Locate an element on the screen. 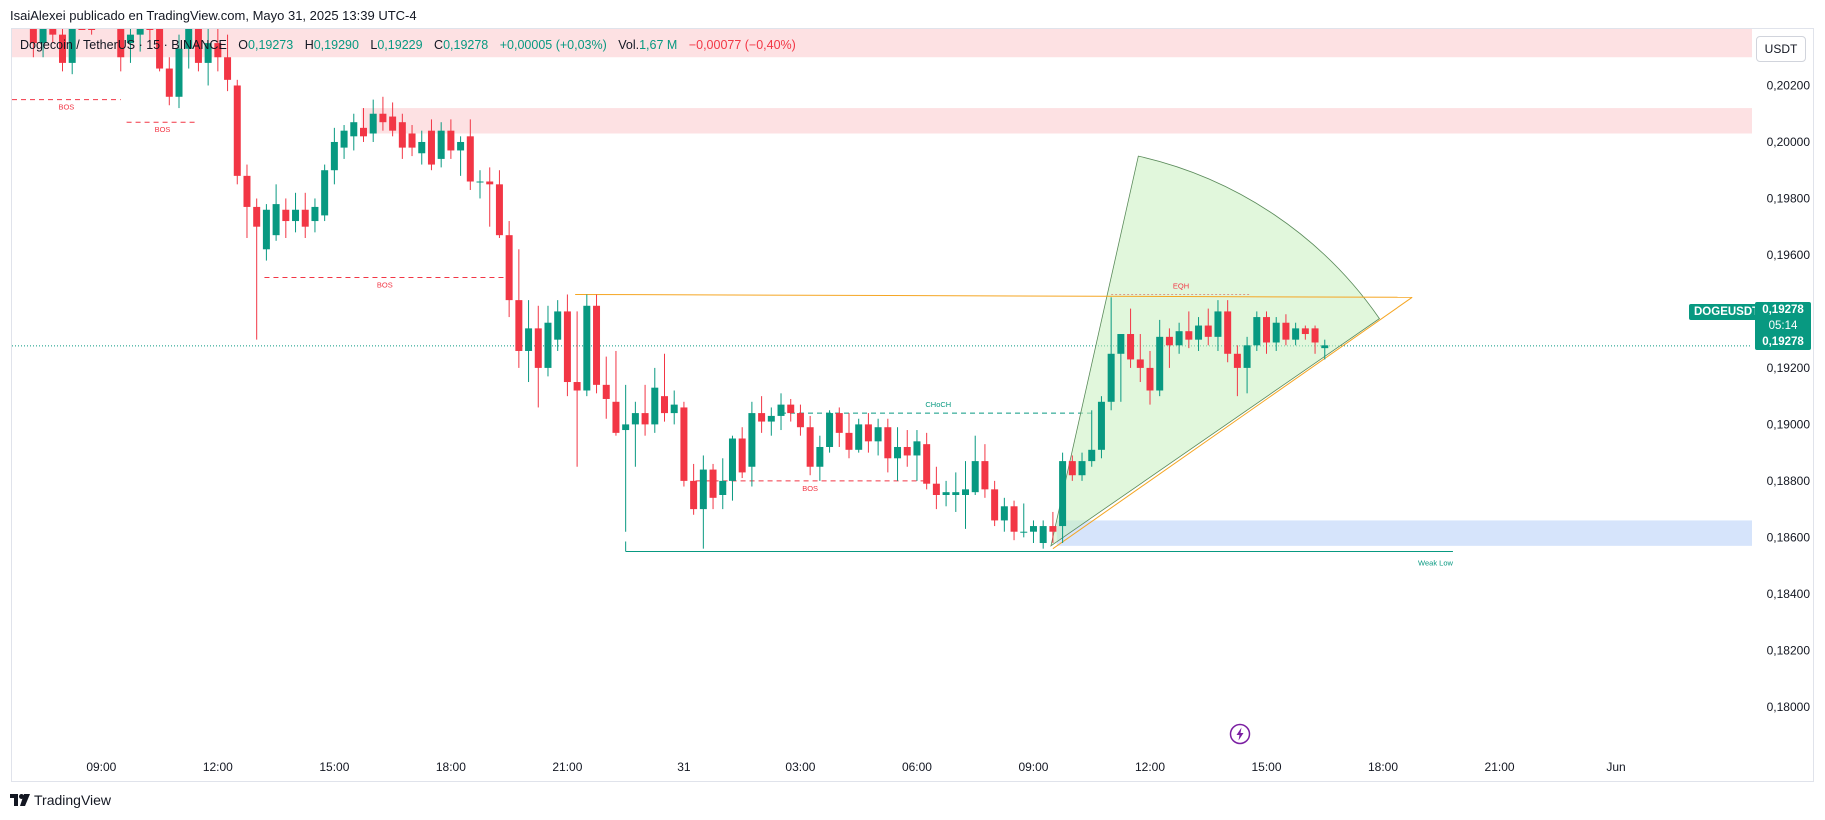  lightning-icon is located at coordinates (1240, 734).